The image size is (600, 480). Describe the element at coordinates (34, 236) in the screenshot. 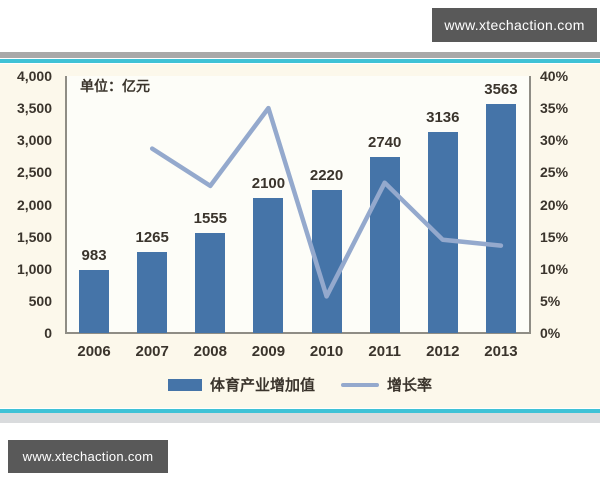

I see `left-tick: 1,500` at that location.